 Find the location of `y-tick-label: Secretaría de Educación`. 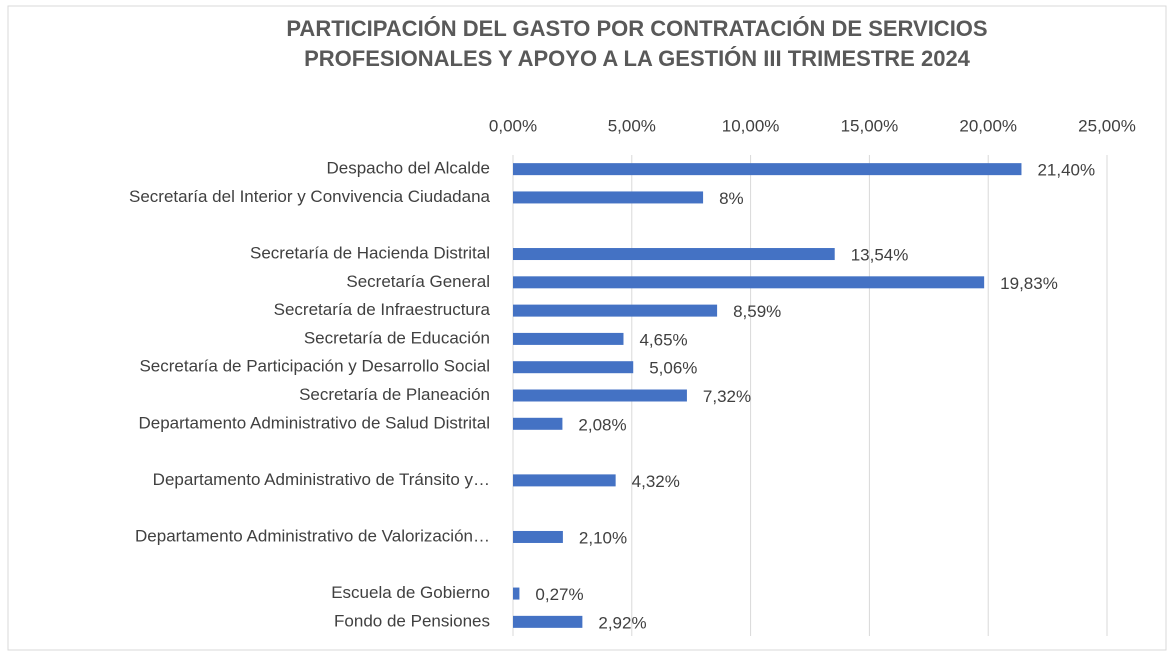

y-tick-label: Secretaría de Educación is located at coordinates (397, 337).